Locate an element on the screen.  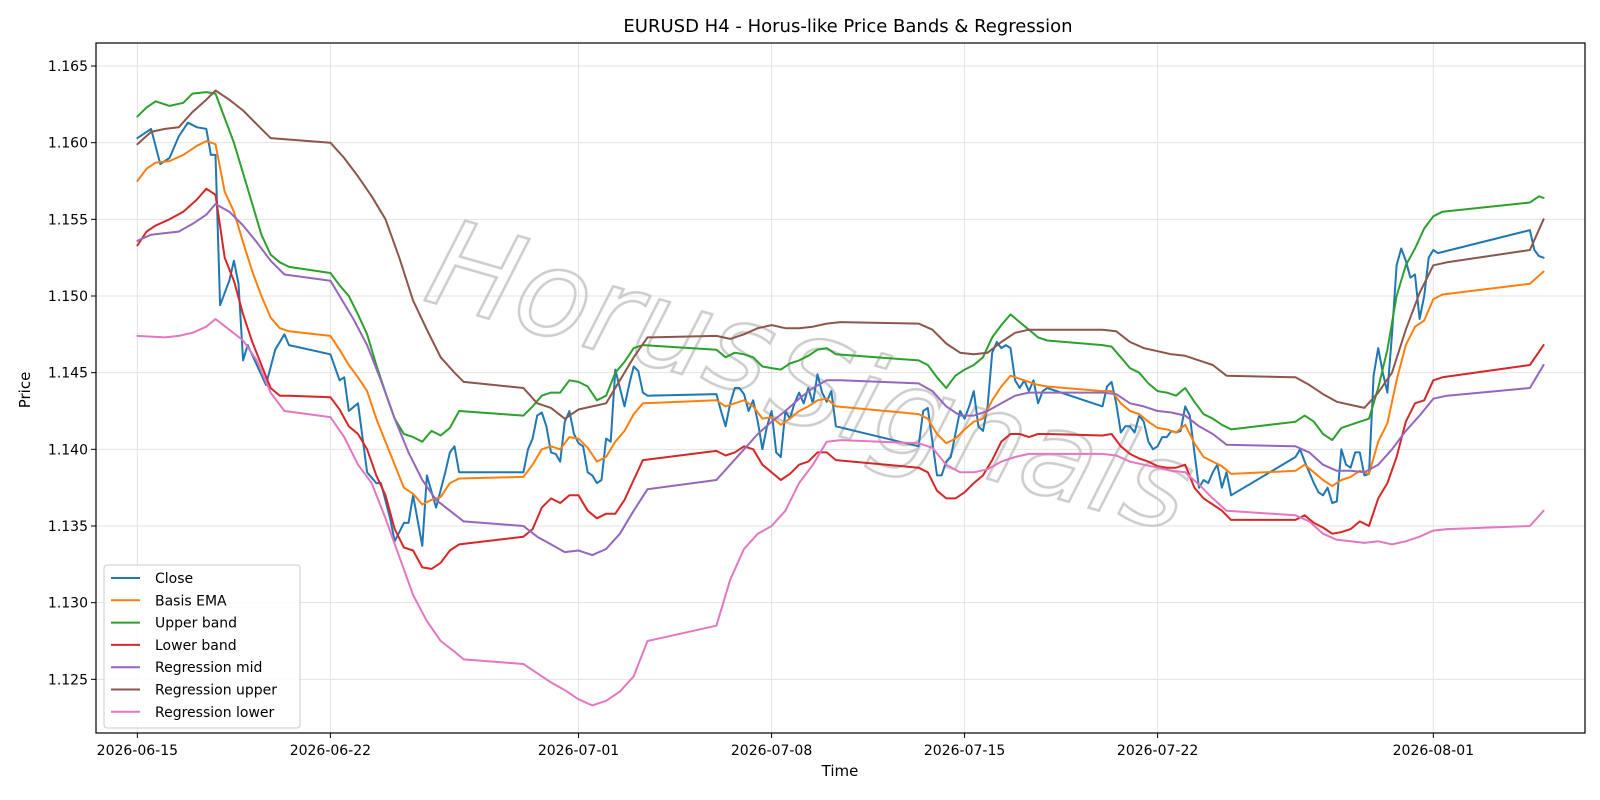
legend-label-lower-band: Lower band is located at coordinates (196, 646).